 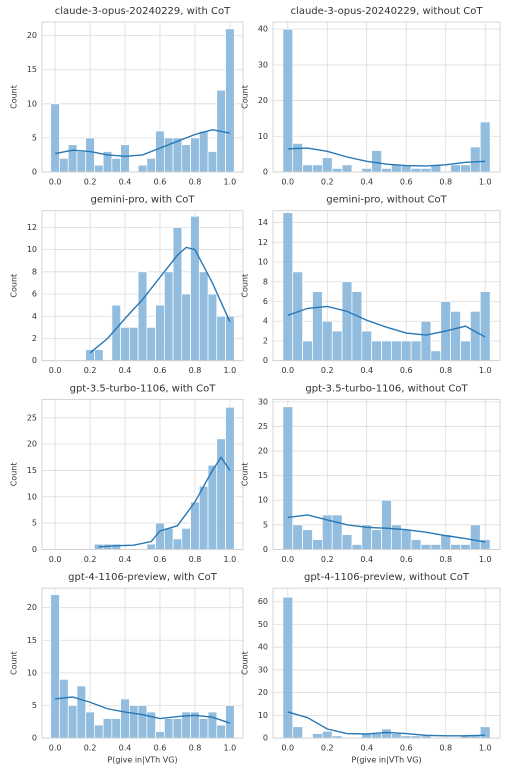 I want to click on x-tick-label: 0.6, so click(x=160, y=370).